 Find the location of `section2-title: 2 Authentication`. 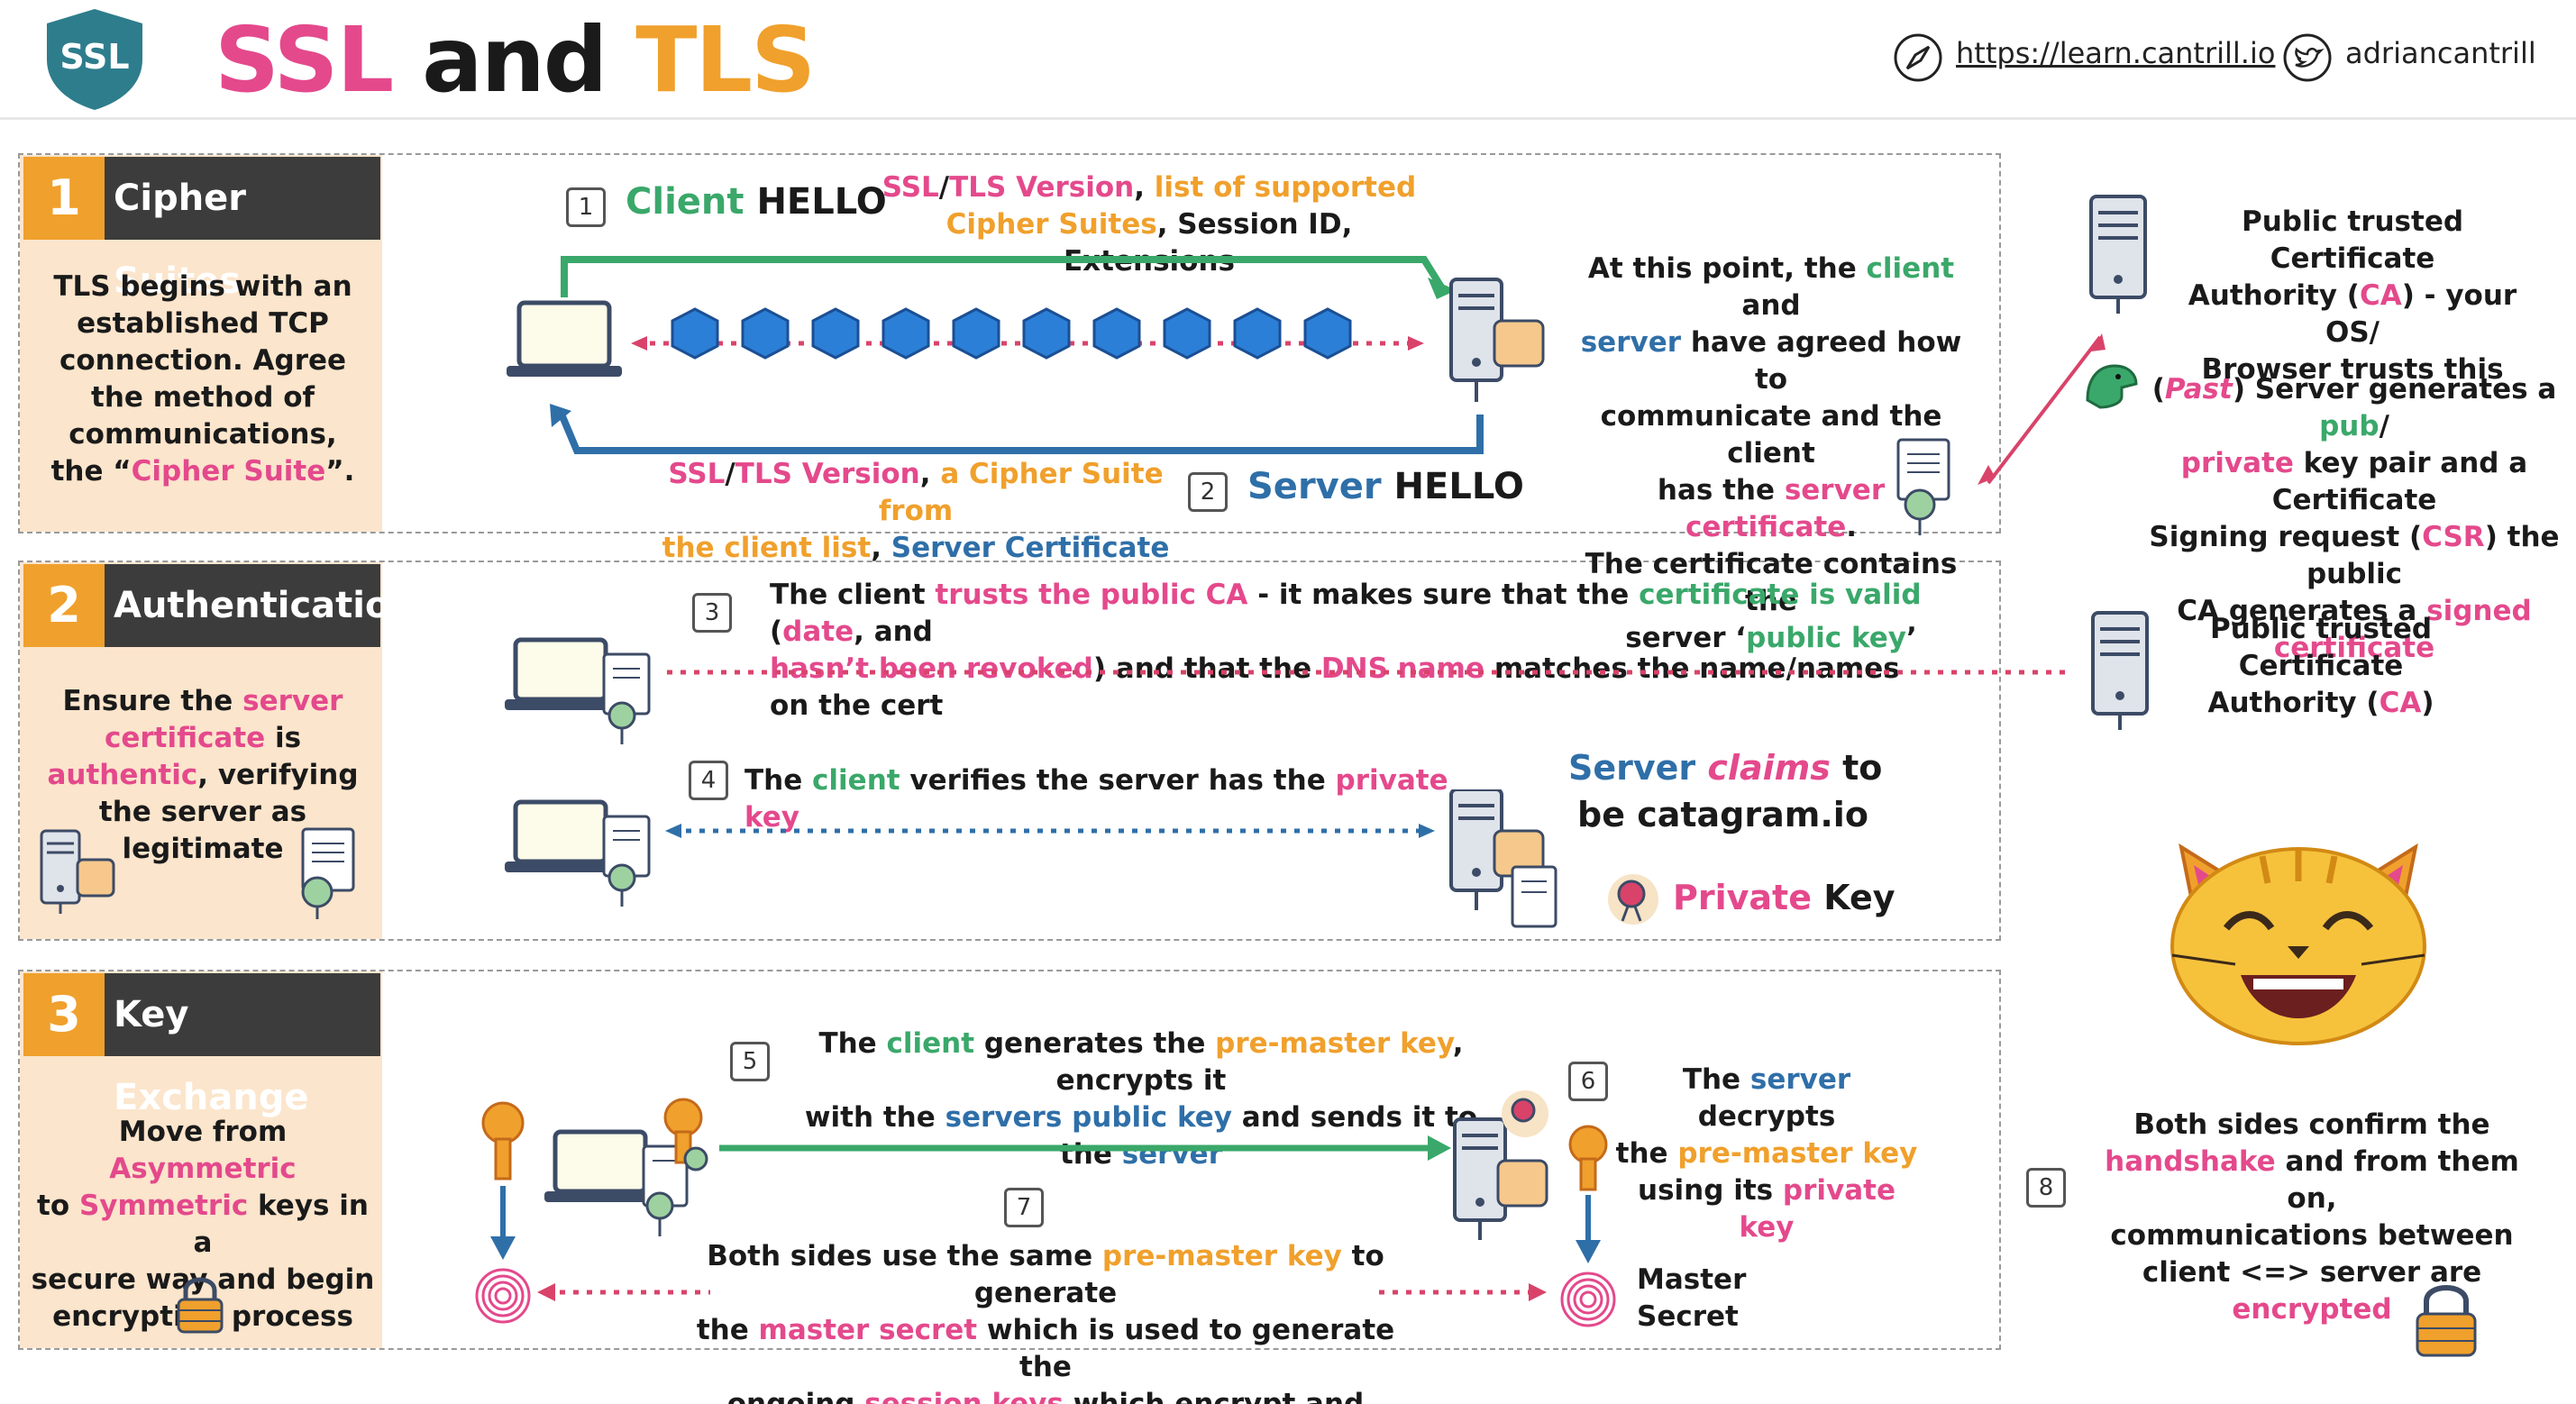

section2-title: 2 Authentication is located at coordinates (219, 605).